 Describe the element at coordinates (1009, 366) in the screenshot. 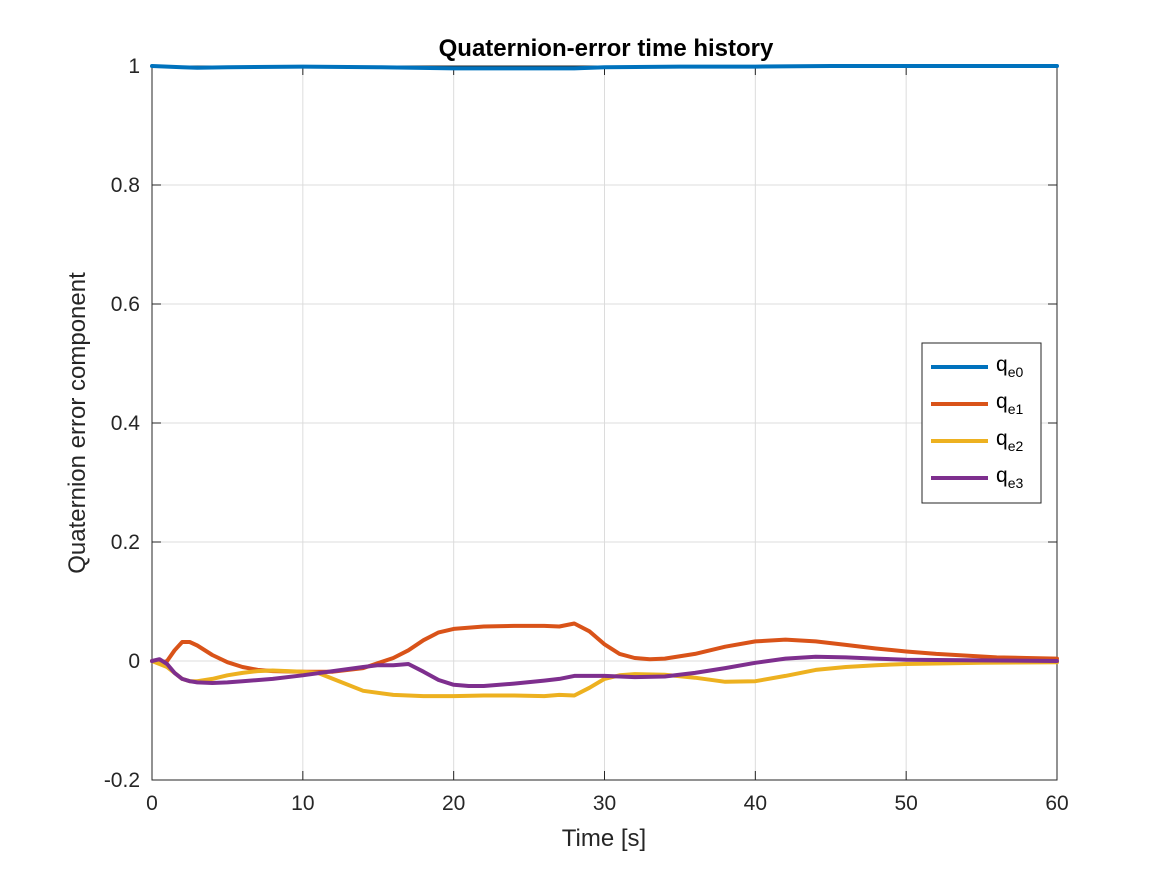

I see `legend-label-e0: qe0` at that location.